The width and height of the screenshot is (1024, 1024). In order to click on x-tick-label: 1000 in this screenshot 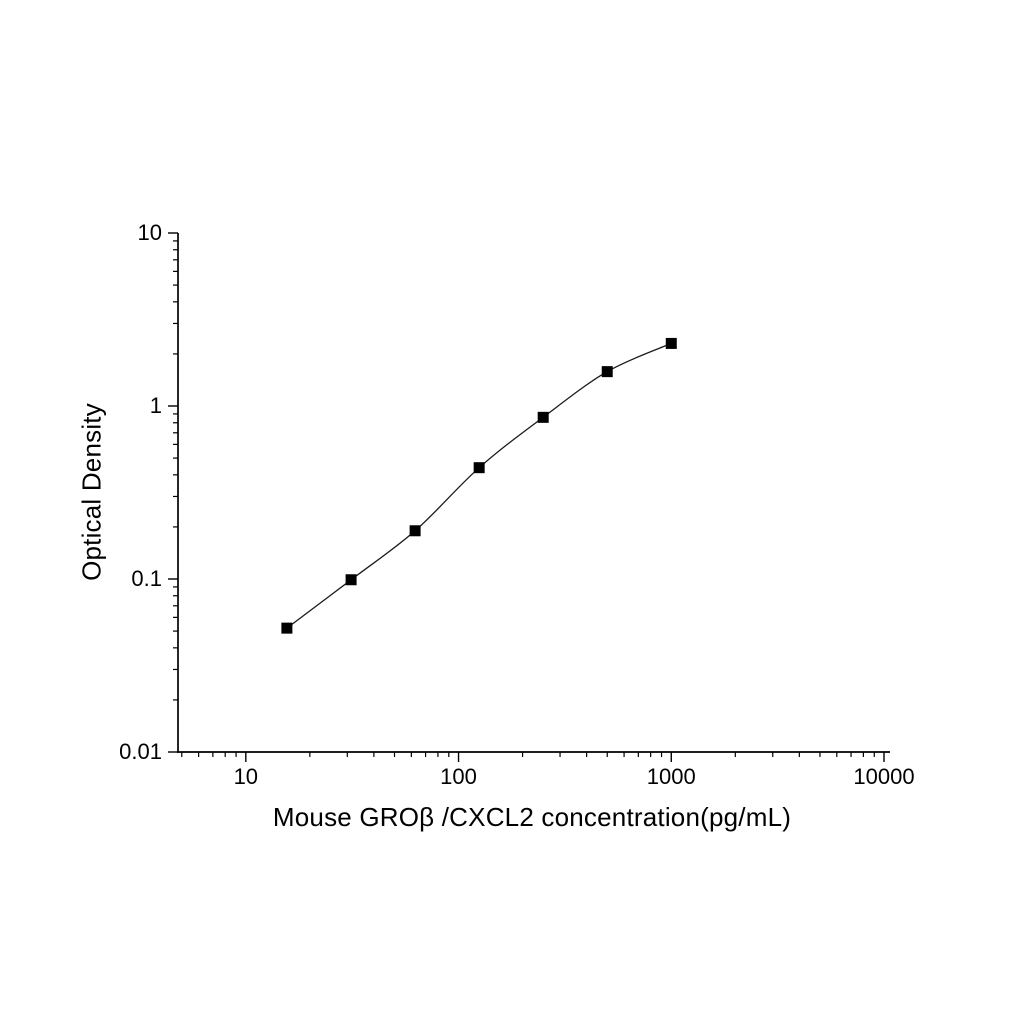, I will do `click(671, 776)`.